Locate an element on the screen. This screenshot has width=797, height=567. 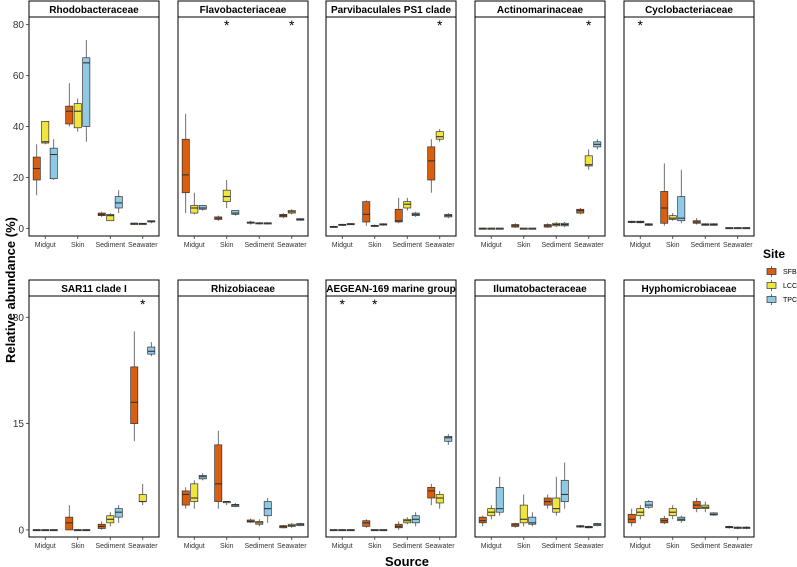
panel-frame-rhodobacteraceae is located at coordinates (94, 126).